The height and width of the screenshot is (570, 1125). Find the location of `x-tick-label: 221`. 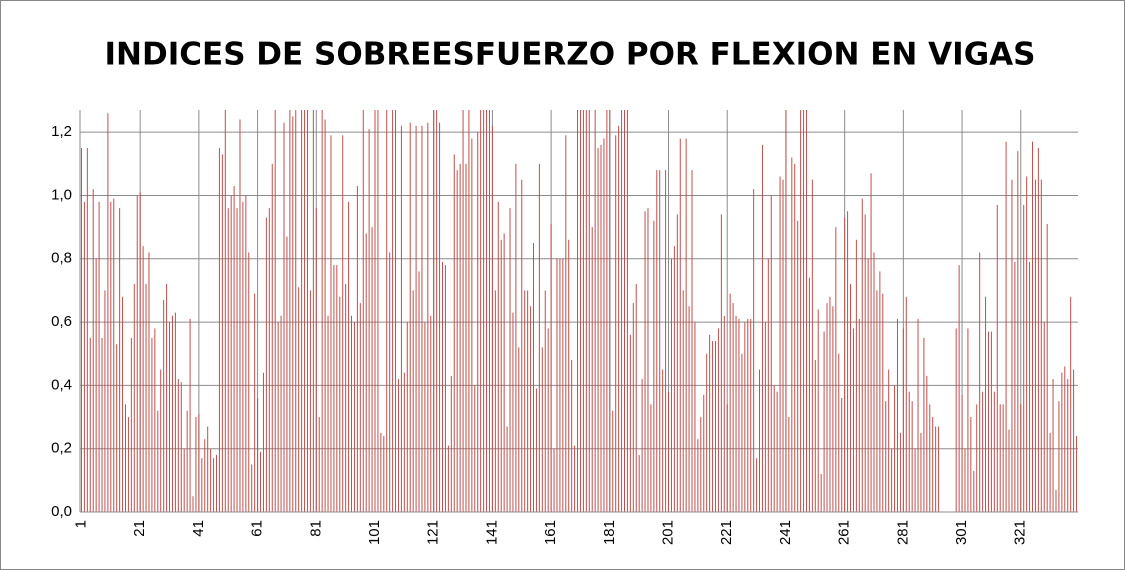

x-tick-label: 221 is located at coordinates (726, 532).